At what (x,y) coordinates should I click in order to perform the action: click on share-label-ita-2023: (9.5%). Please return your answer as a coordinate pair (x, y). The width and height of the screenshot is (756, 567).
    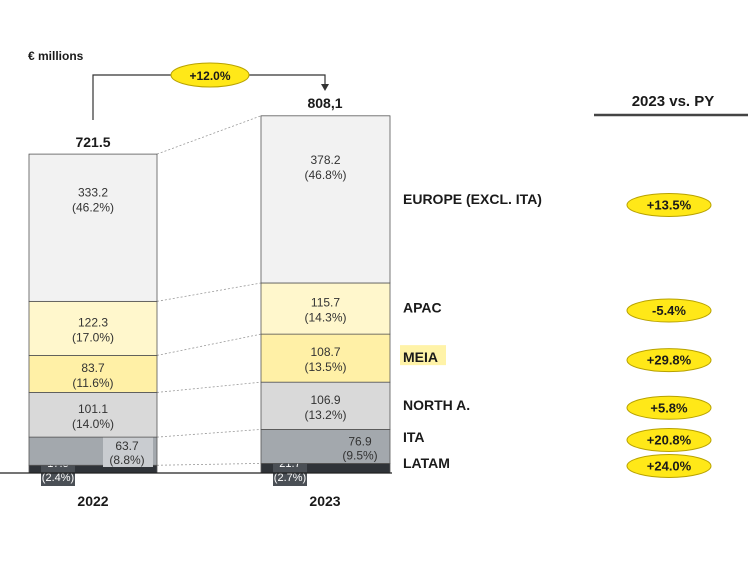
    Looking at the image, I should click on (359, 455).